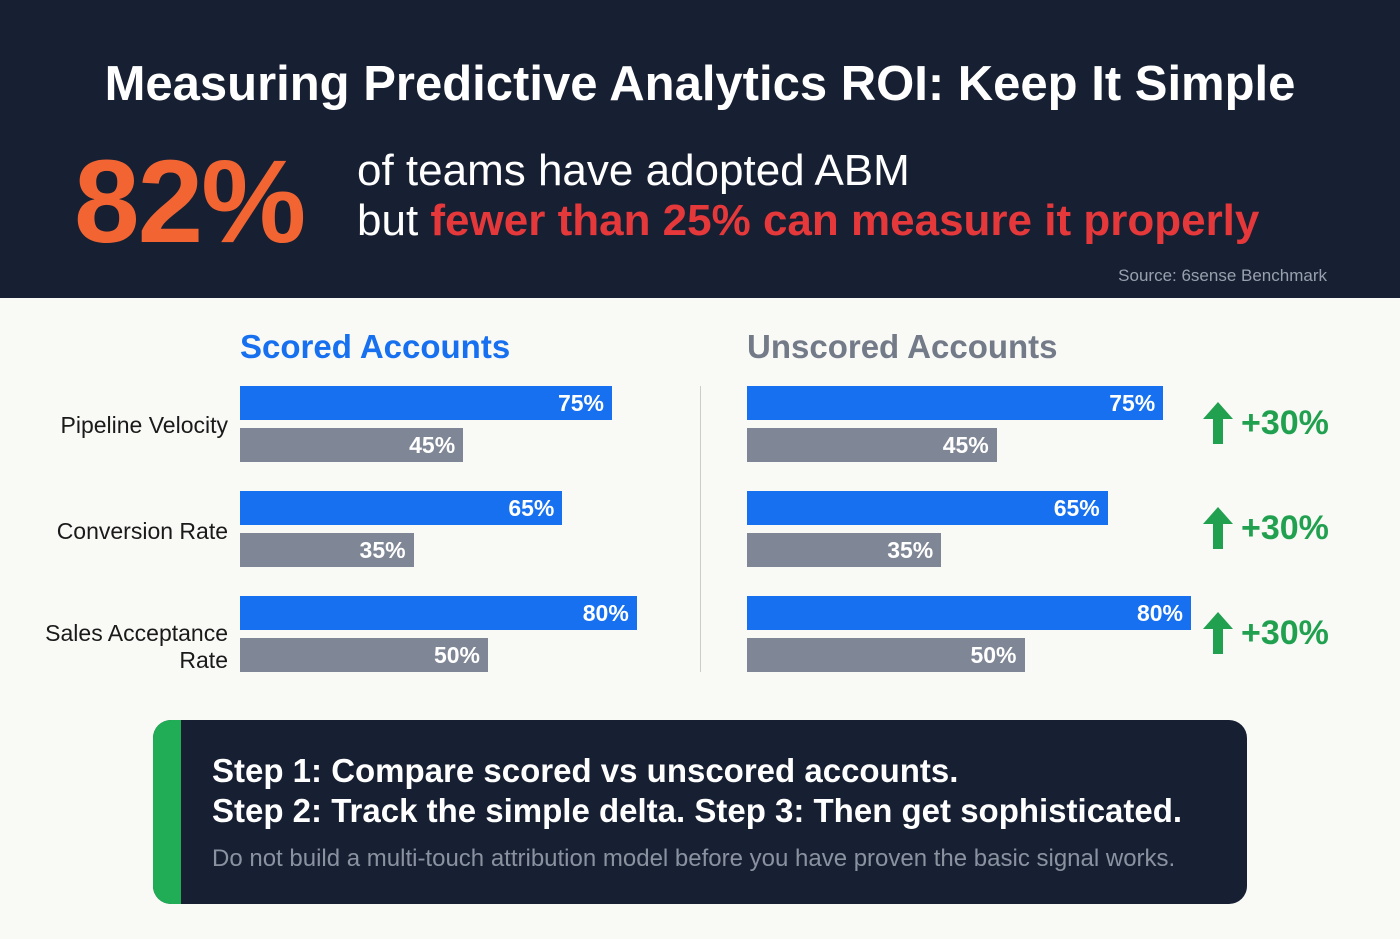 The image size is (1400, 939). Describe the element at coordinates (136, 633) in the screenshot. I see `row-label-line: Sales Acceptance` at that location.